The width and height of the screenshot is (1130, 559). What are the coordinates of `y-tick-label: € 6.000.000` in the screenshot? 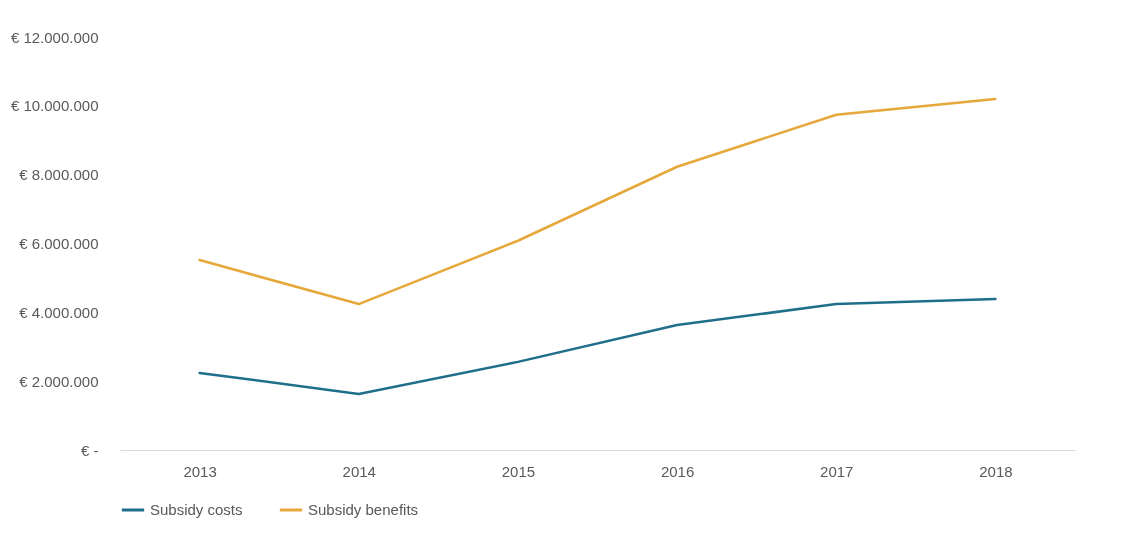 It's located at (59, 243).